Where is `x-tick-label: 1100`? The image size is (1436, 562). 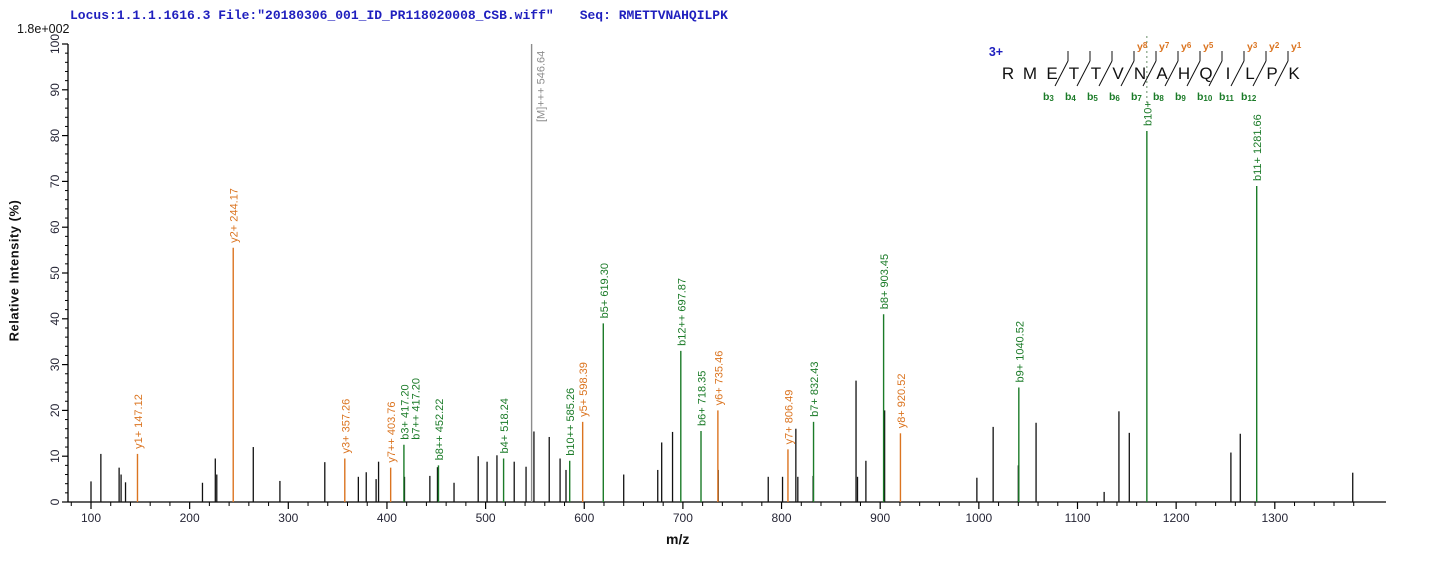 x-tick-label: 1100 is located at coordinates (1078, 518).